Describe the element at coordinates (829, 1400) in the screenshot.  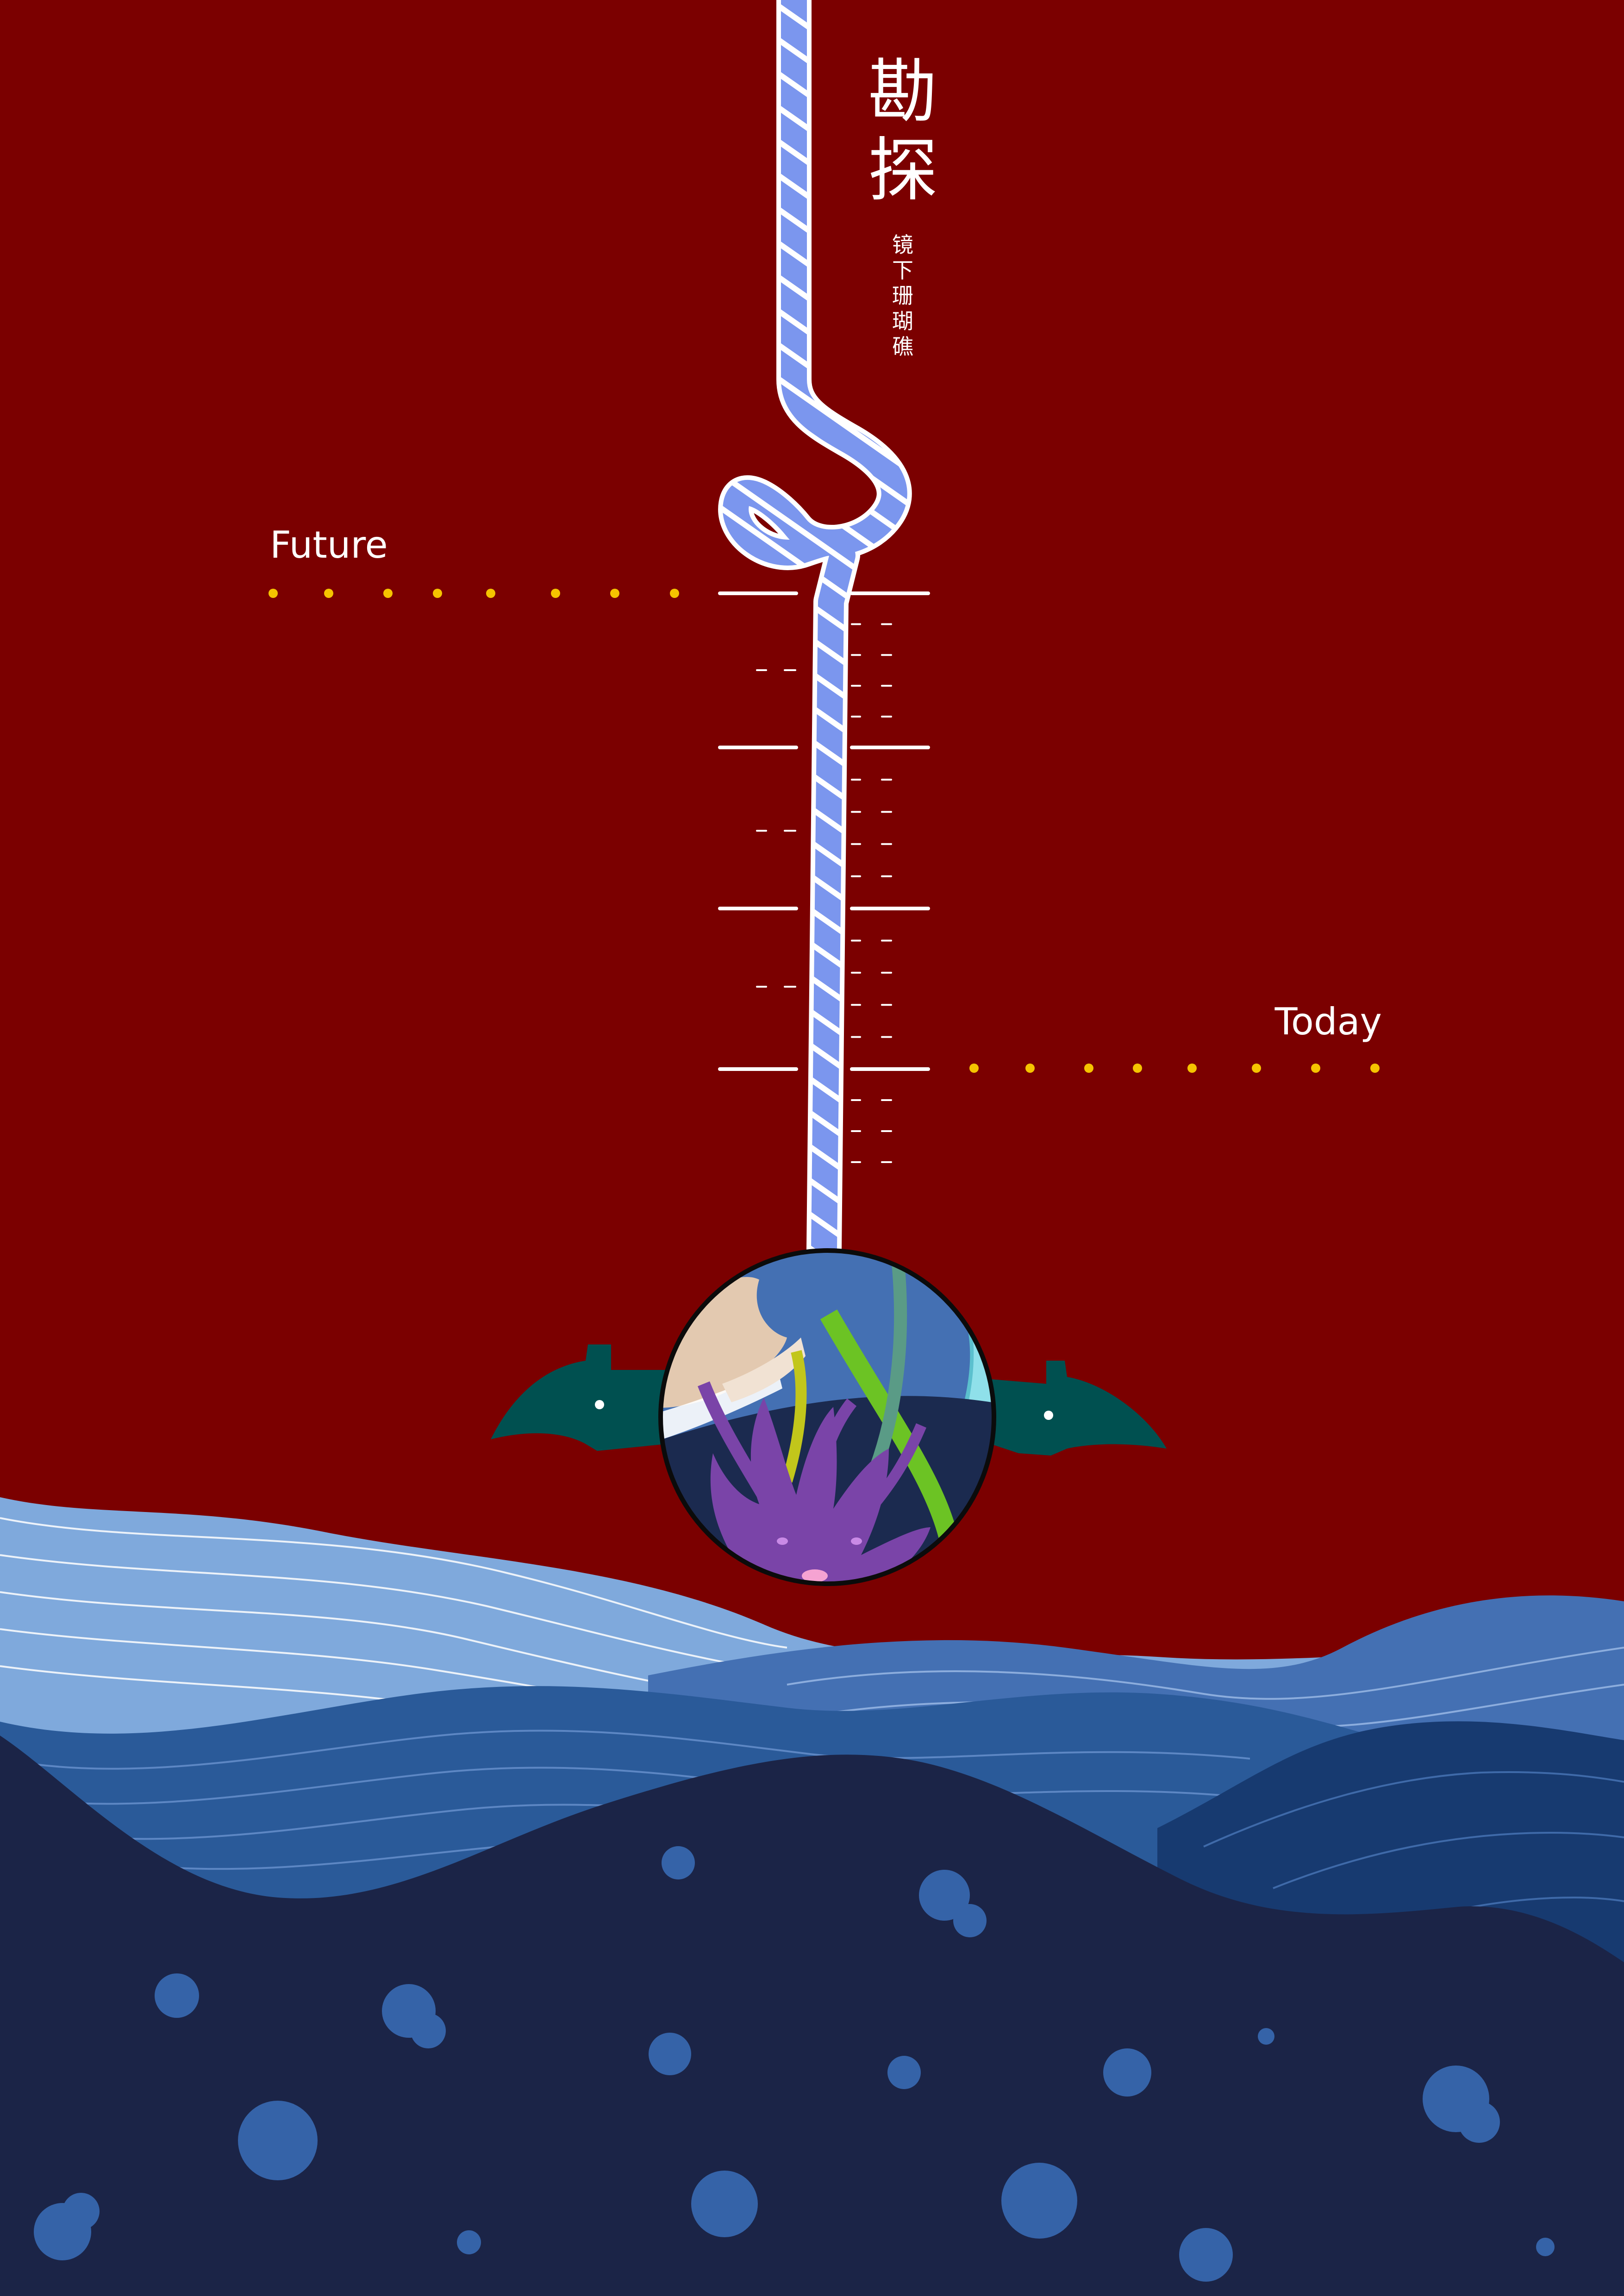
I see `fin-icon` at that location.